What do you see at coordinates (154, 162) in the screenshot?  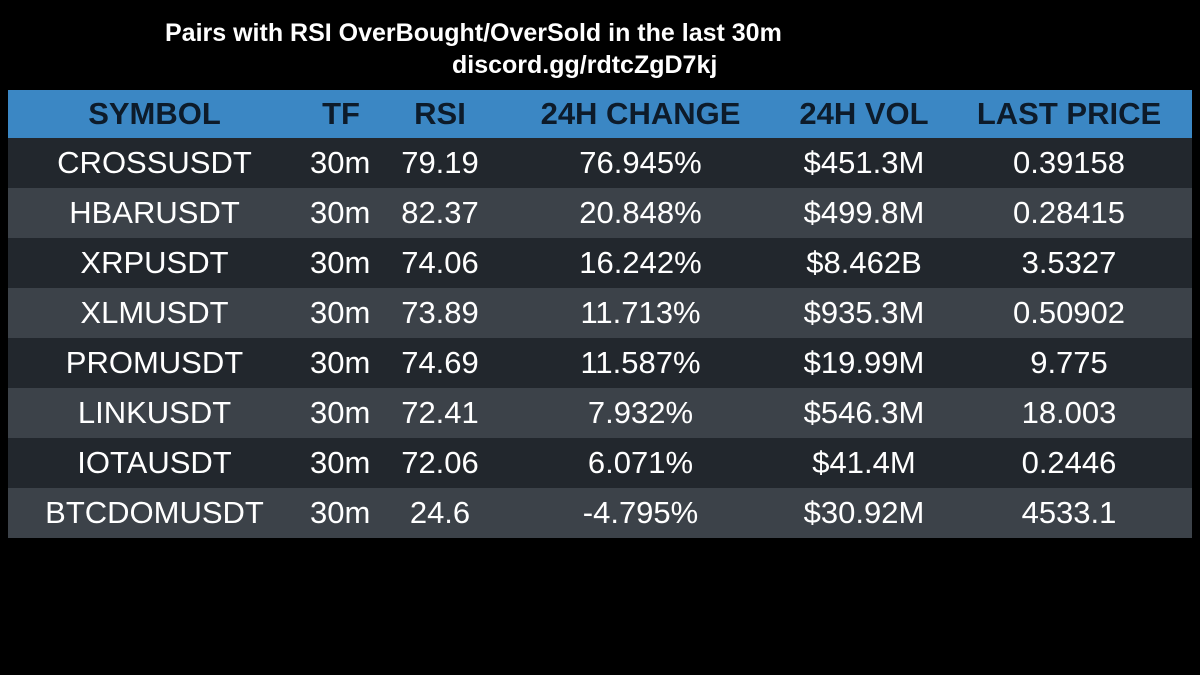 I see `cell-symbol: CROSSUSDT` at bounding box center [154, 162].